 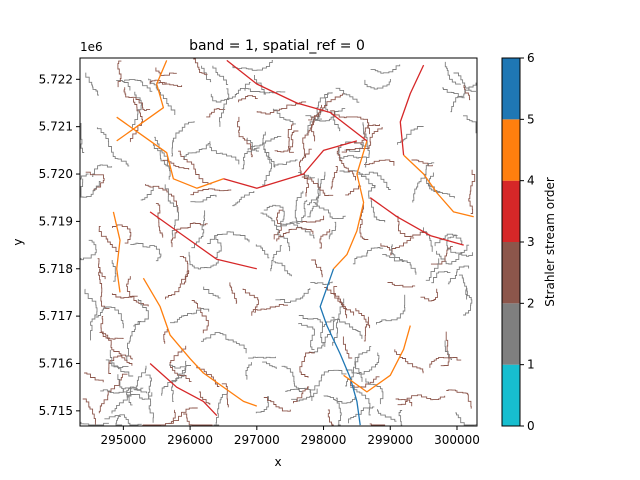 I want to click on y-axis-label: y, so click(x=18, y=241).